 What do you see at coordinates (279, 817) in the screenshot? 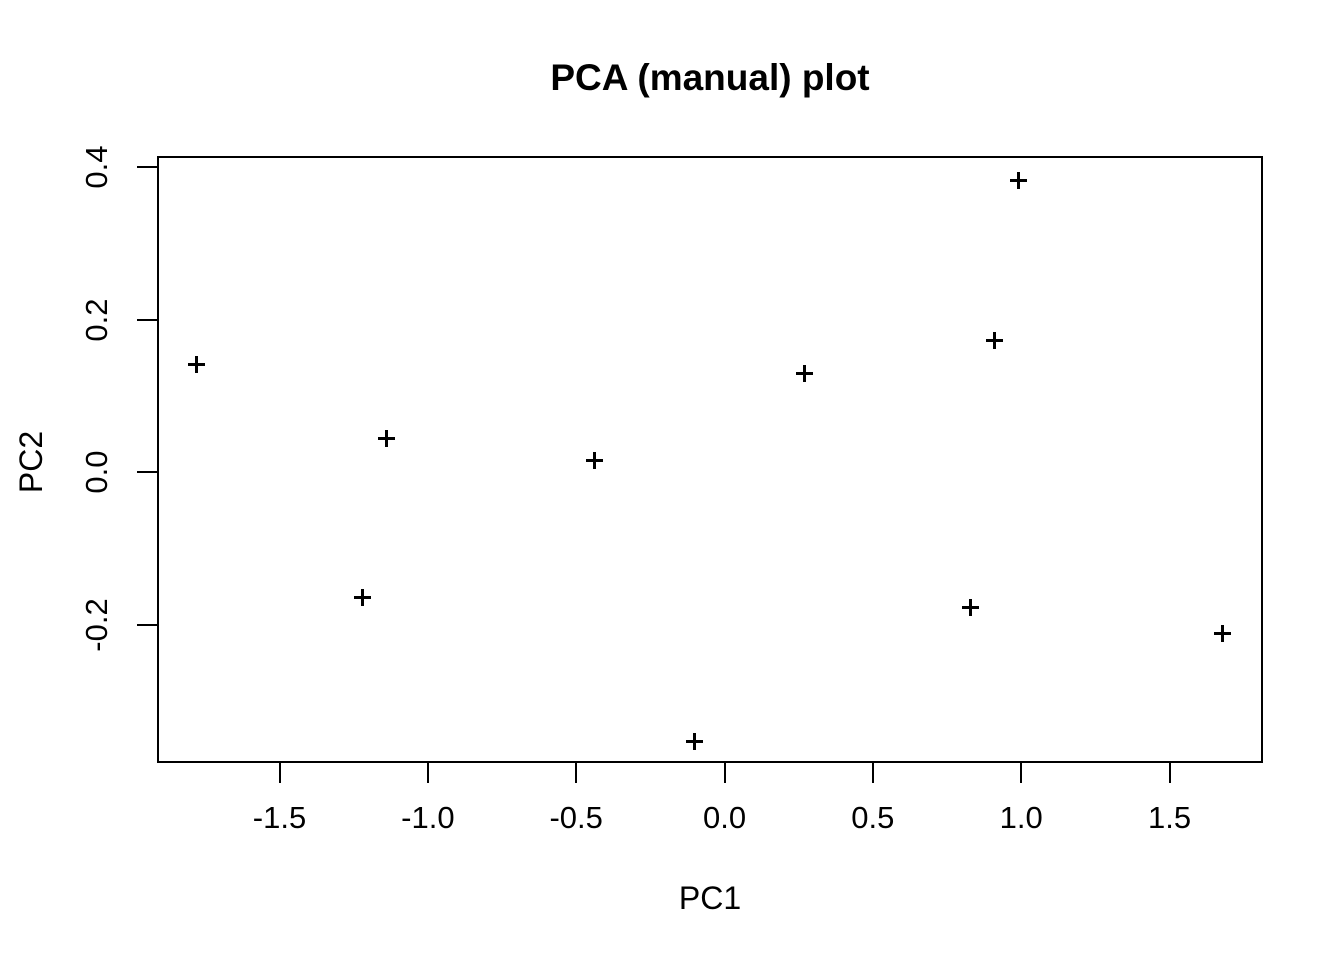
I see `x-axis-tick-label: -1.5` at bounding box center [279, 817].